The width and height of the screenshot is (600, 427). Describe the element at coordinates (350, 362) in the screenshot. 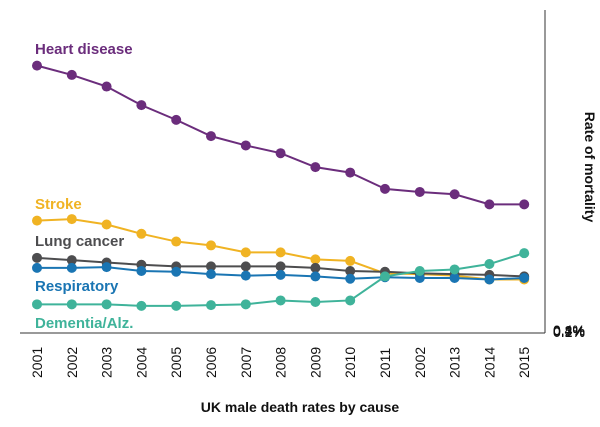

I see `x-tick-label: 2010` at that location.